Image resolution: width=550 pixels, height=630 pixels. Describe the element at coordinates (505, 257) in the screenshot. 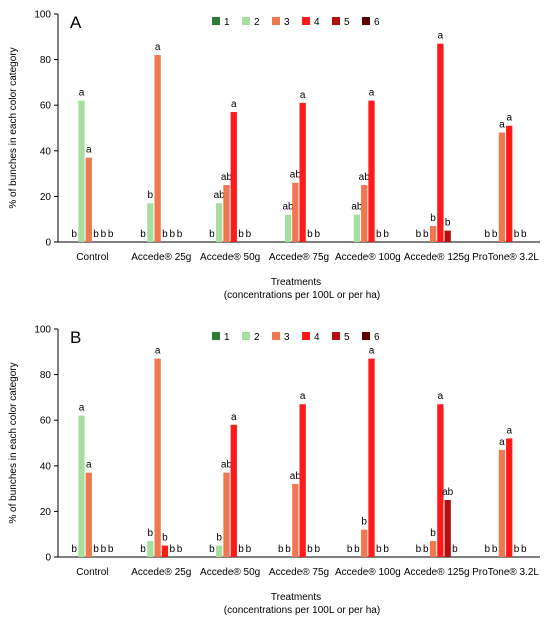

I see `x-category-label: ProTone® 3.2L` at that location.